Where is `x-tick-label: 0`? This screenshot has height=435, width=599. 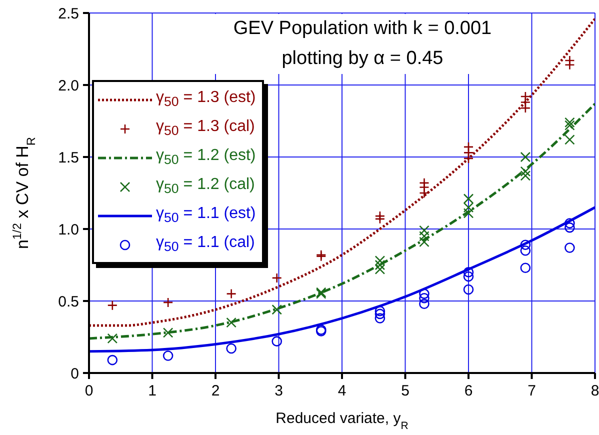
x-tick-label: 0 is located at coordinates (89, 391).